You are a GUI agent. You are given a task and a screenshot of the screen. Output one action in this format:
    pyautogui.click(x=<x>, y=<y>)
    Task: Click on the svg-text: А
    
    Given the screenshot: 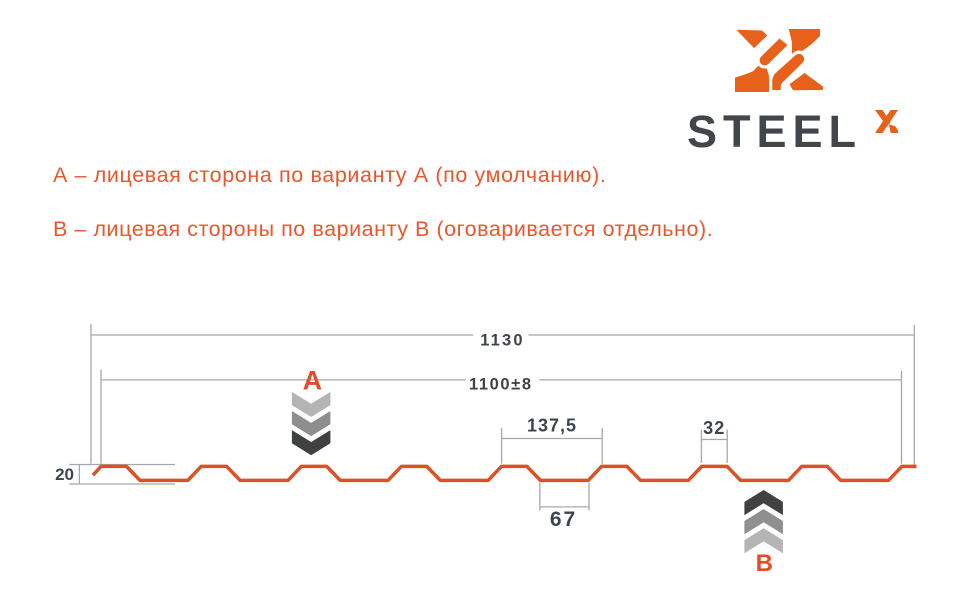 What is the action you would take?
    pyautogui.click(x=313, y=381)
    